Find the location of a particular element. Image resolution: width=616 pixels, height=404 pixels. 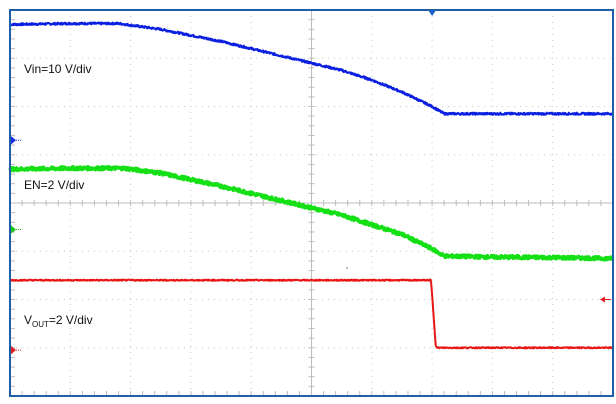

vin-scale-label: Vin=10 V/div is located at coordinates (58, 69).